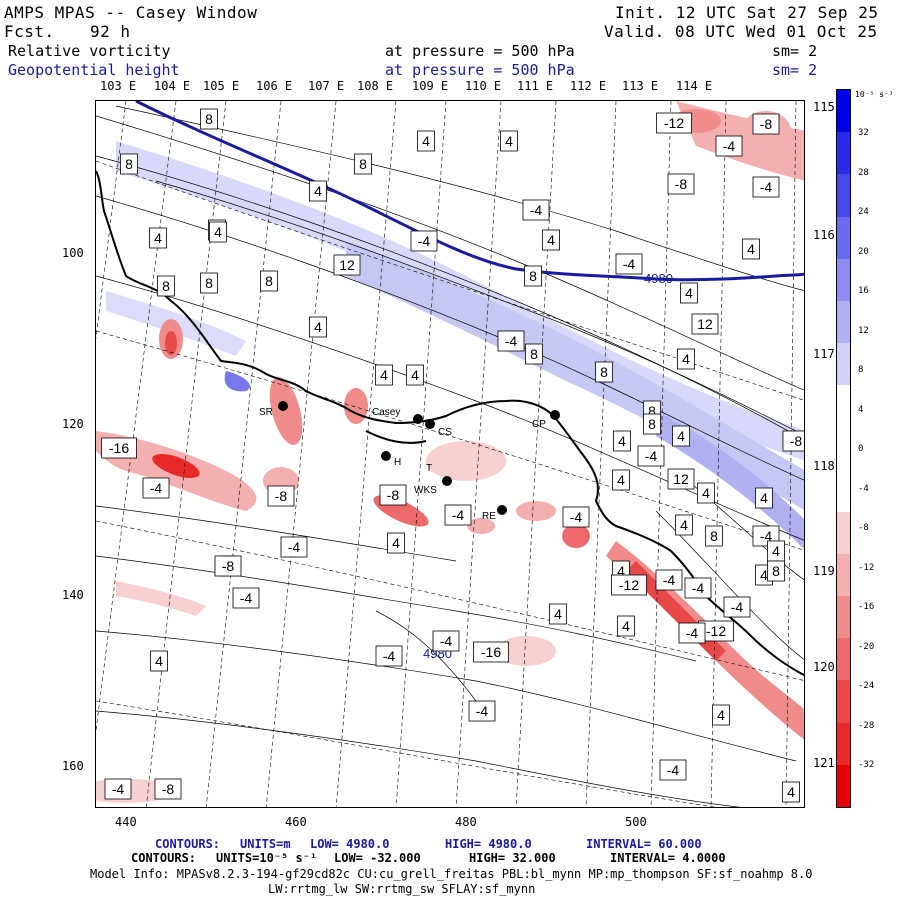 This screenshot has width=900, height=900. Describe the element at coordinates (445, 432) in the screenshot. I see `station-label: CS` at that location.